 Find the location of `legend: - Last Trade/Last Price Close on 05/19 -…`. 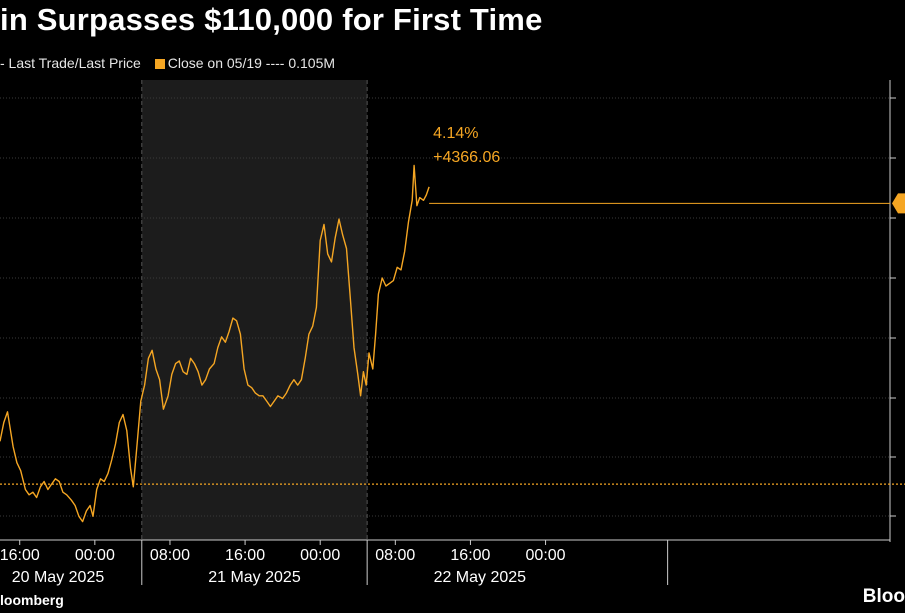

legend: - Last Trade/Last Price Close on 05/19 -… is located at coordinates (167, 63).